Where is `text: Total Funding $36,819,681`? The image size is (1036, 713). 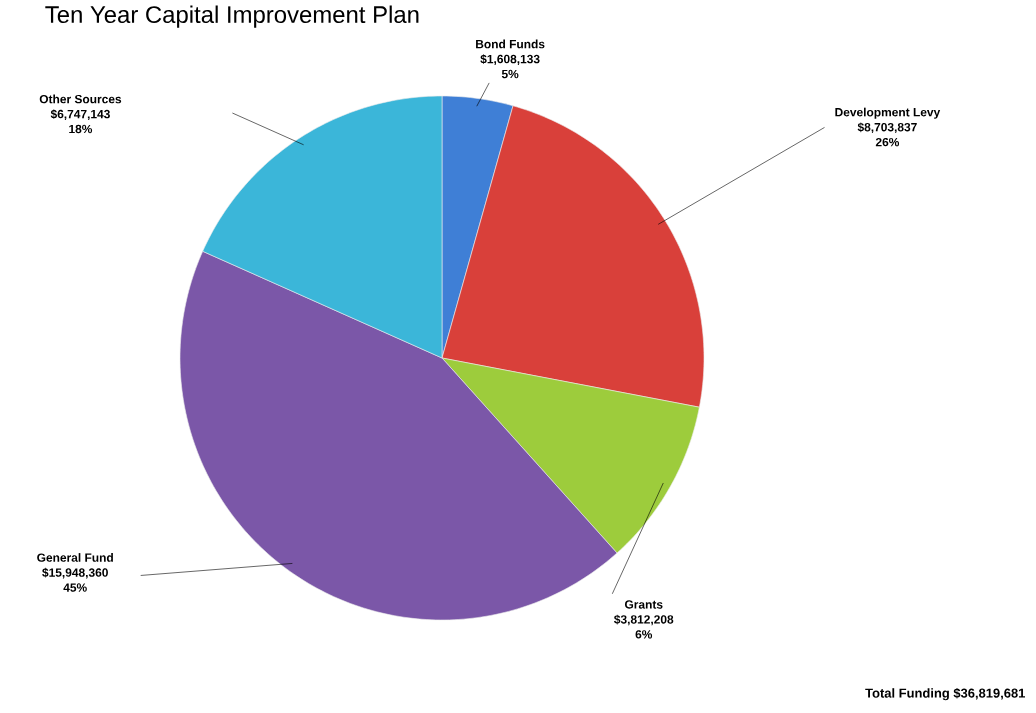
text: Total Funding $36,819,681 is located at coordinates (945, 694).